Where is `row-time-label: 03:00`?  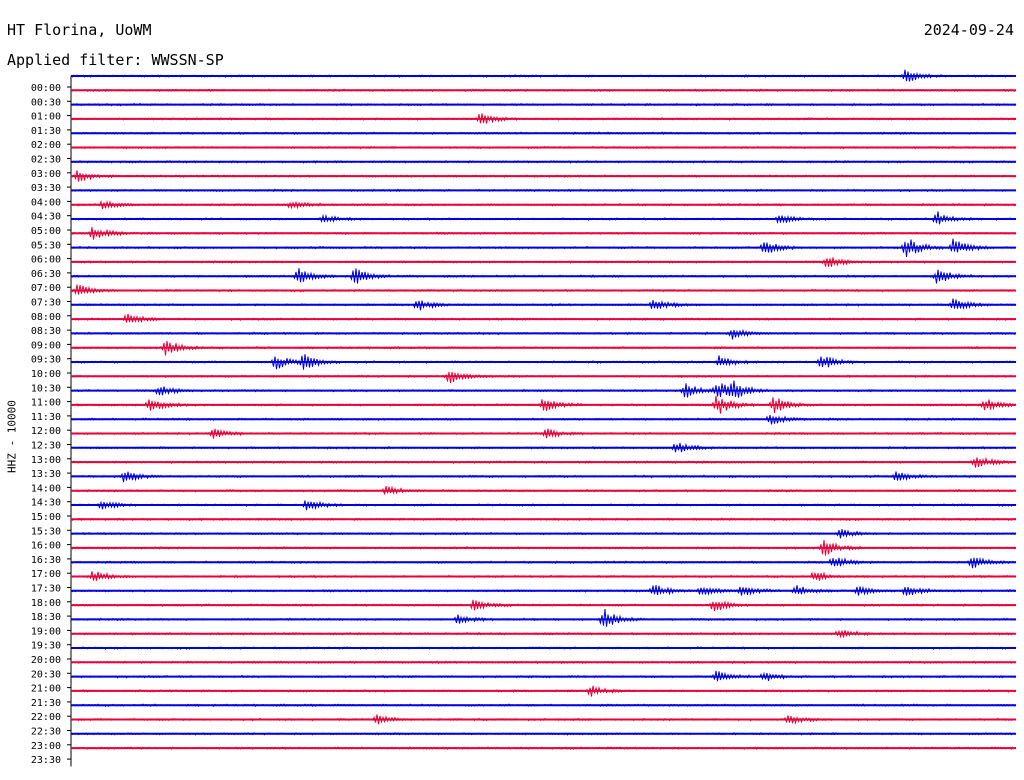
row-time-label: 03:00 is located at coordinates (46, 174).